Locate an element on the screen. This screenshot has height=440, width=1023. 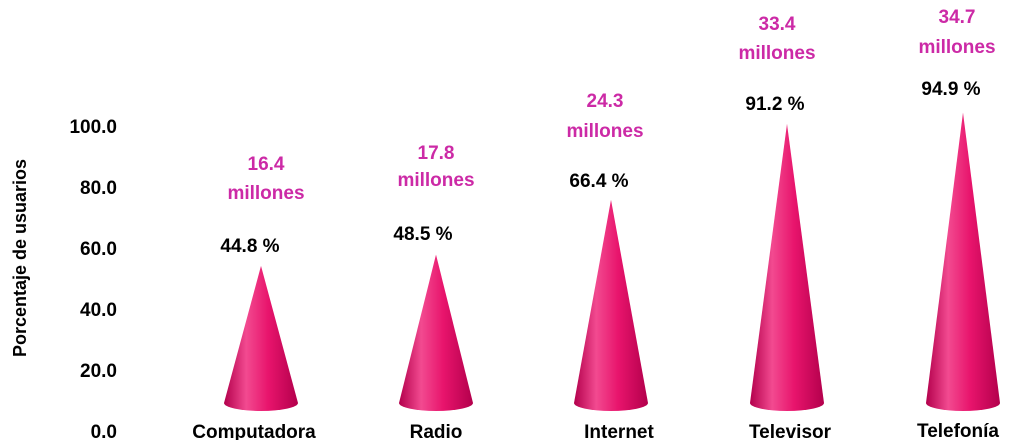
category-label: Computadora is located at coordinates (254, 431).